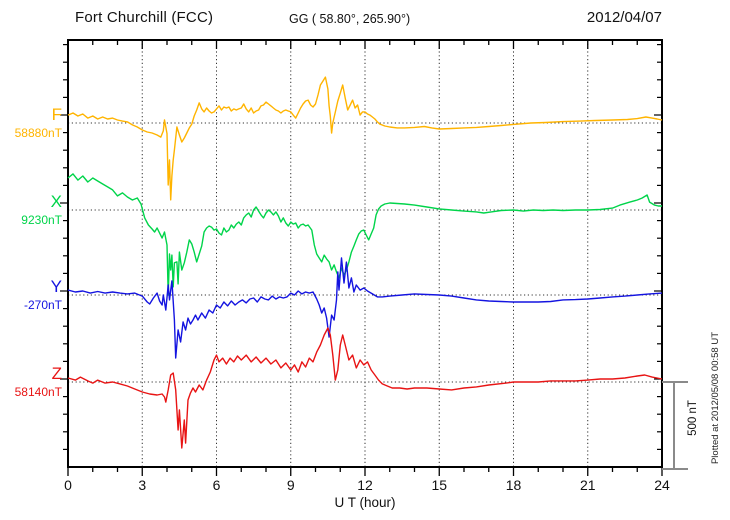 This screenshot has height=520, width=730. Describe the element at coordinates (439, 485) in the screenshot. I see `x-tick-label: 15` at that location.